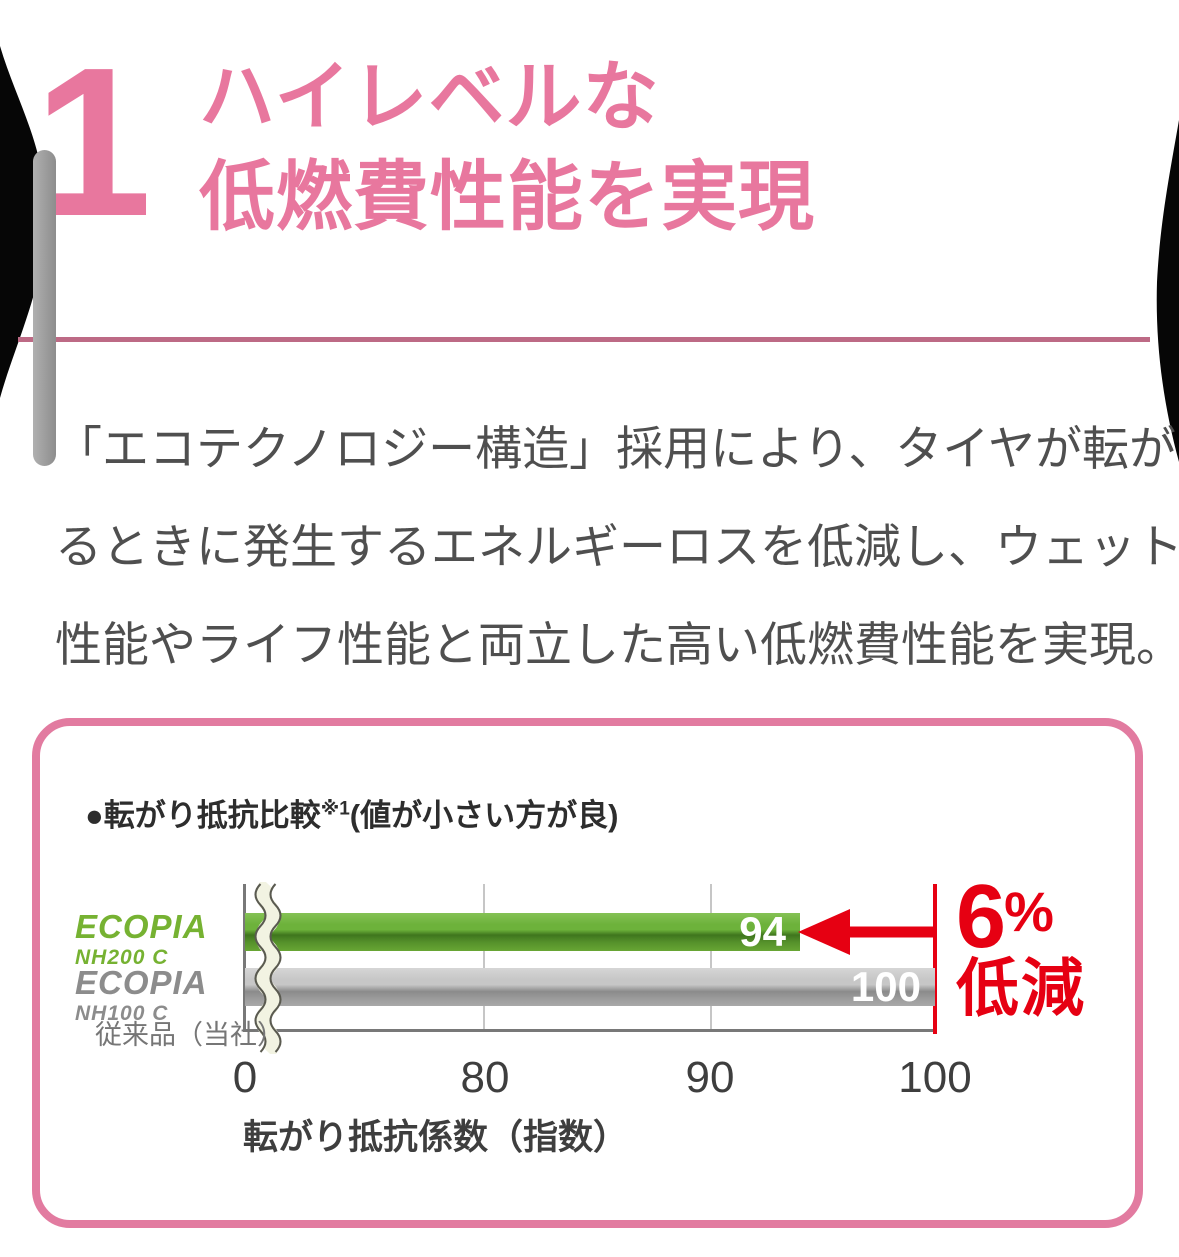  What do you see at coordinates (429, 97) in the screenshot?
I see `heading-line-1: ハイレベルな` at bounding box center [429, 97].